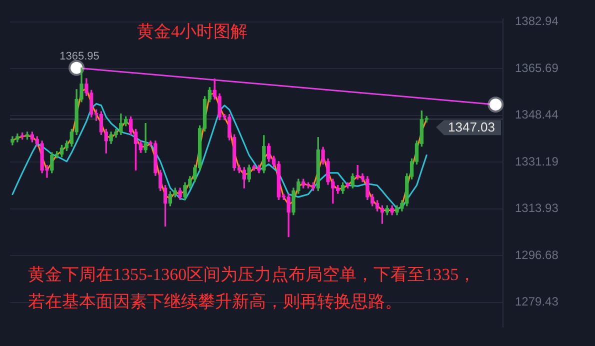  I want to click on ref-line-label: 1347.03, so click(472, 127).